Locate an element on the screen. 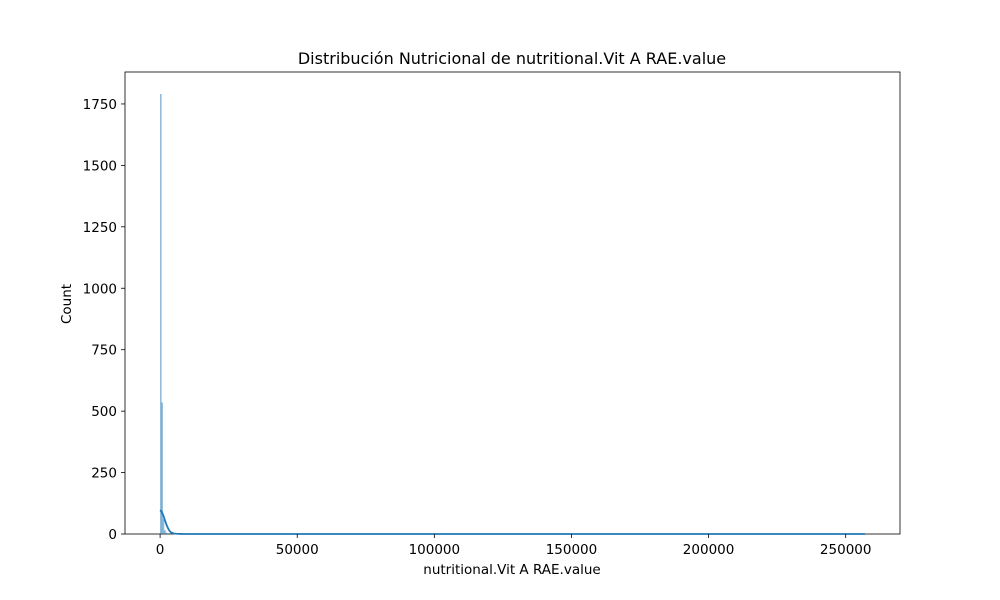  y-tick-label: 1000 is located at coordinates (100, 289).